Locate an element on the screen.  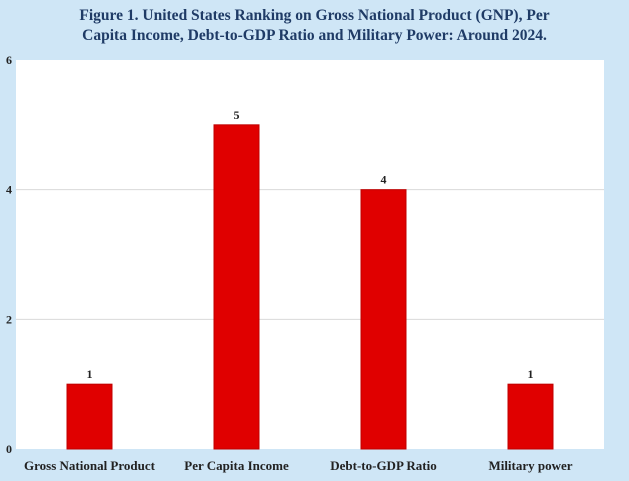
data-label: 4 is located at coordinates (384, 180).